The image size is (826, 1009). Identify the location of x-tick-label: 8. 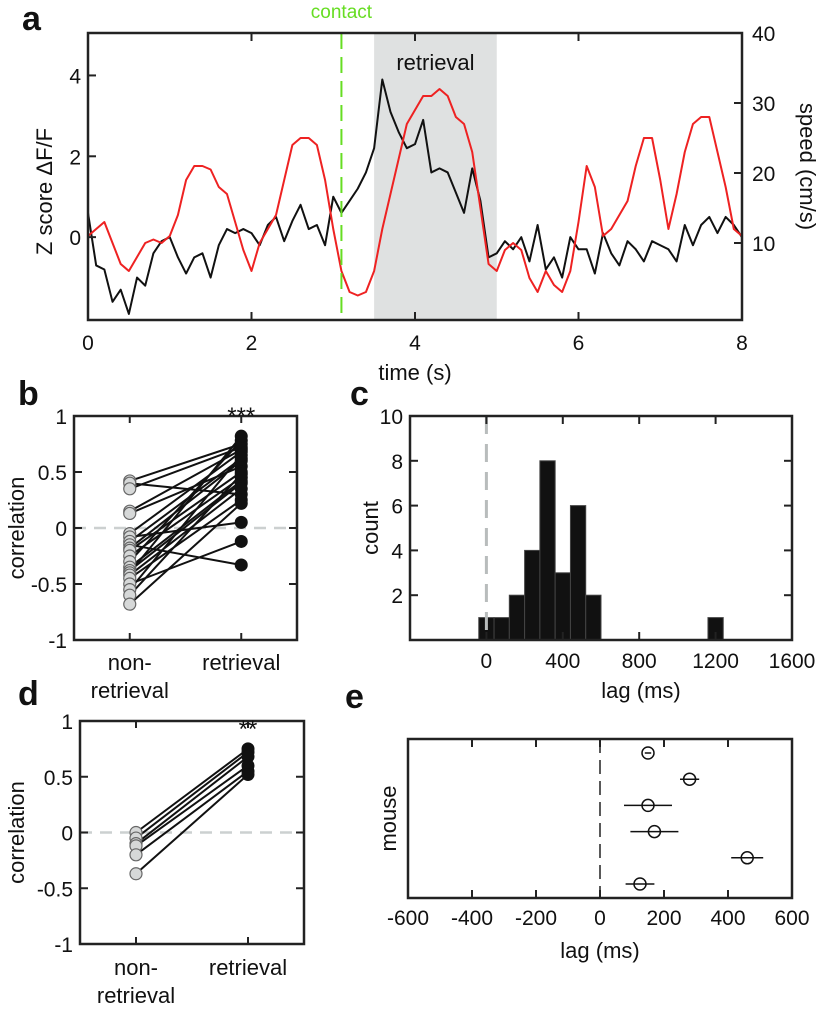
(742, 343).